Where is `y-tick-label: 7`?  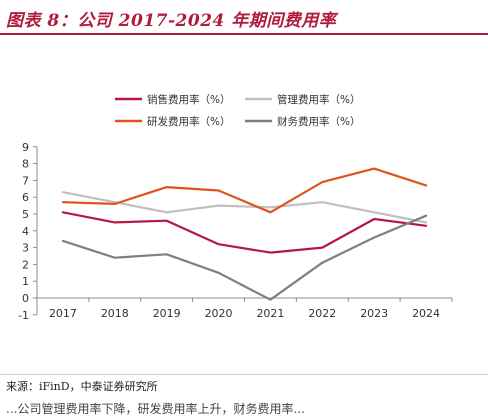
y-tick-label: 7 is located at coordinates (25, 180).